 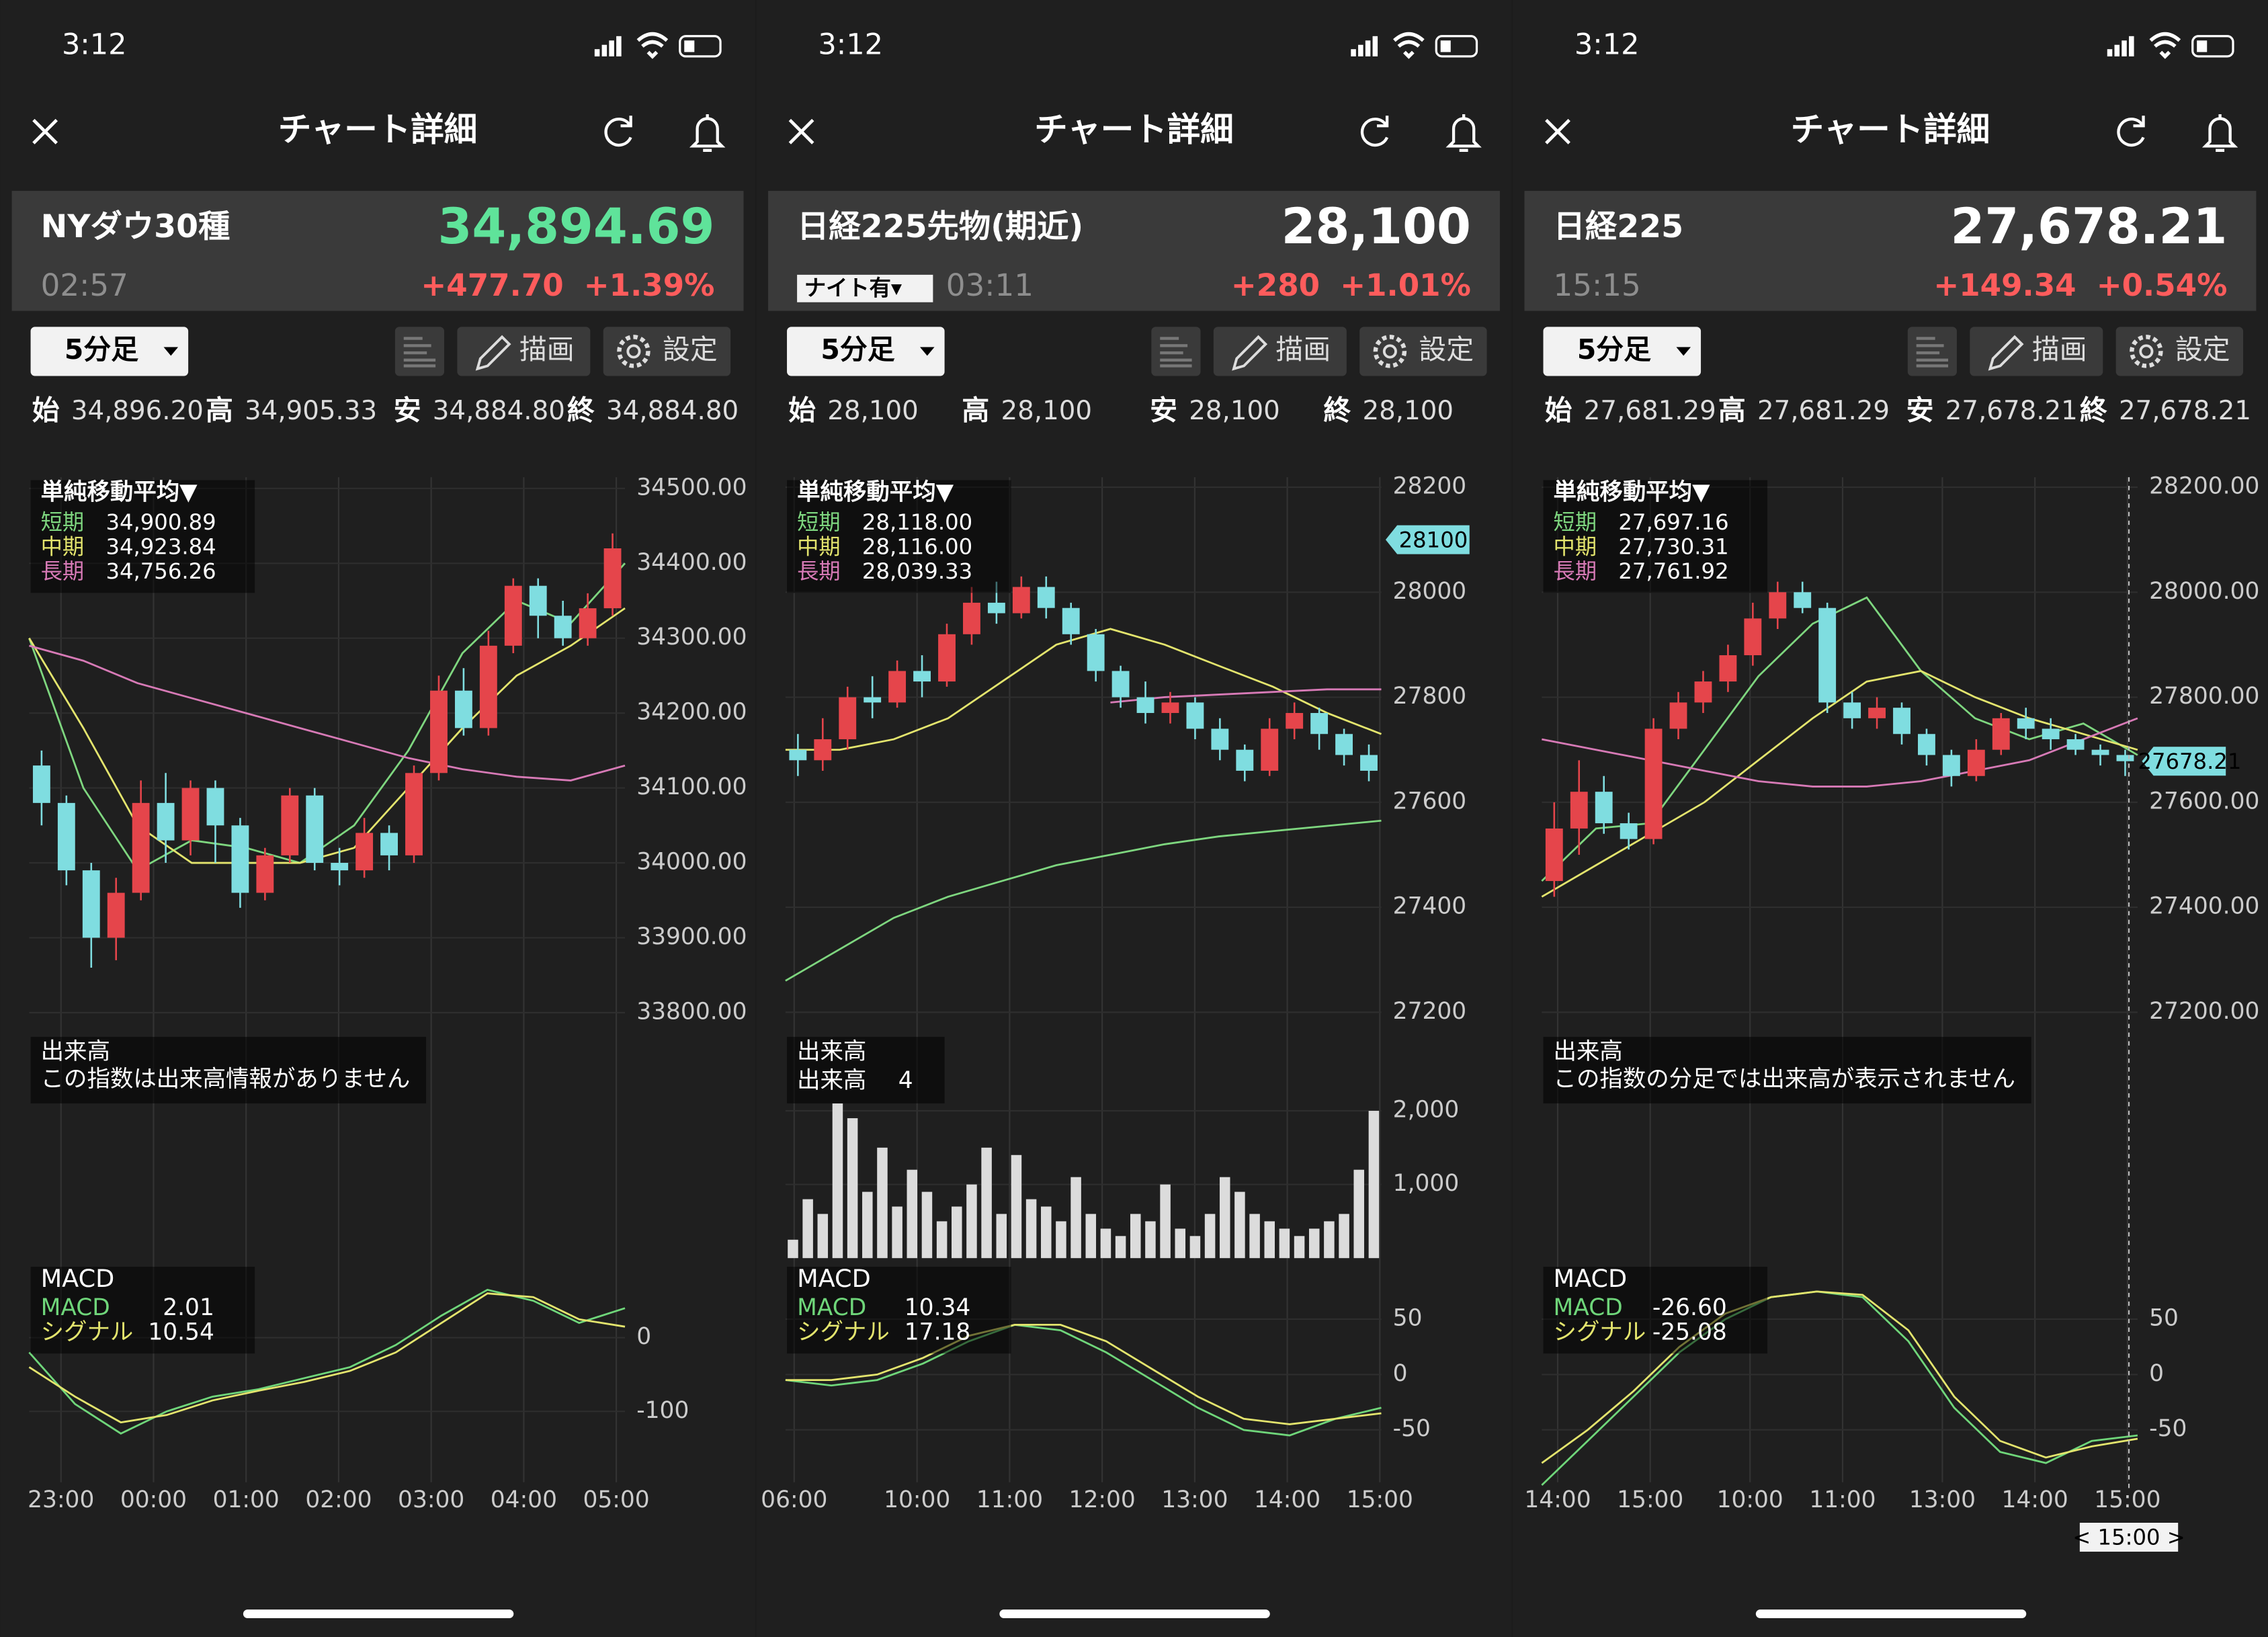 I want to click on gear-hole, so click(x=634, y=351).